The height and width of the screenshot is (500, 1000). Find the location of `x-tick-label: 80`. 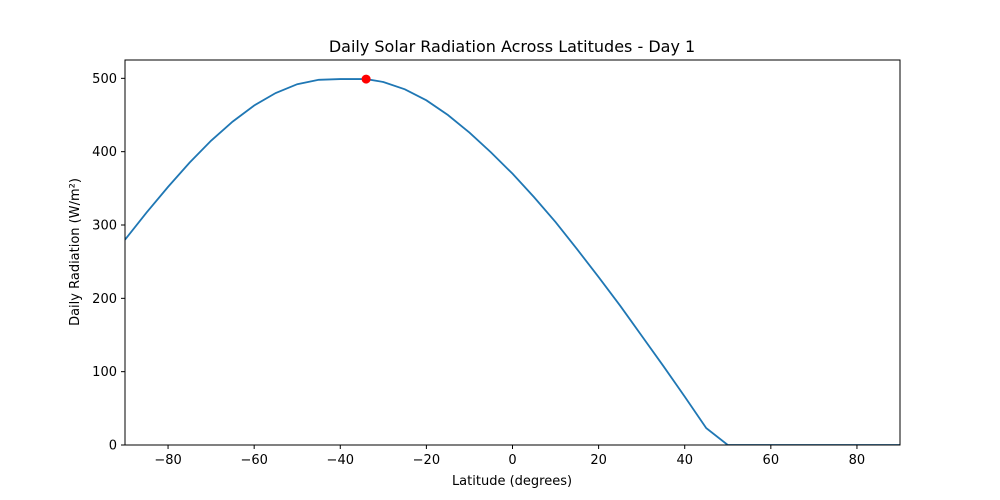

x-tick-label: 80 is located at coordinates (857, 460).